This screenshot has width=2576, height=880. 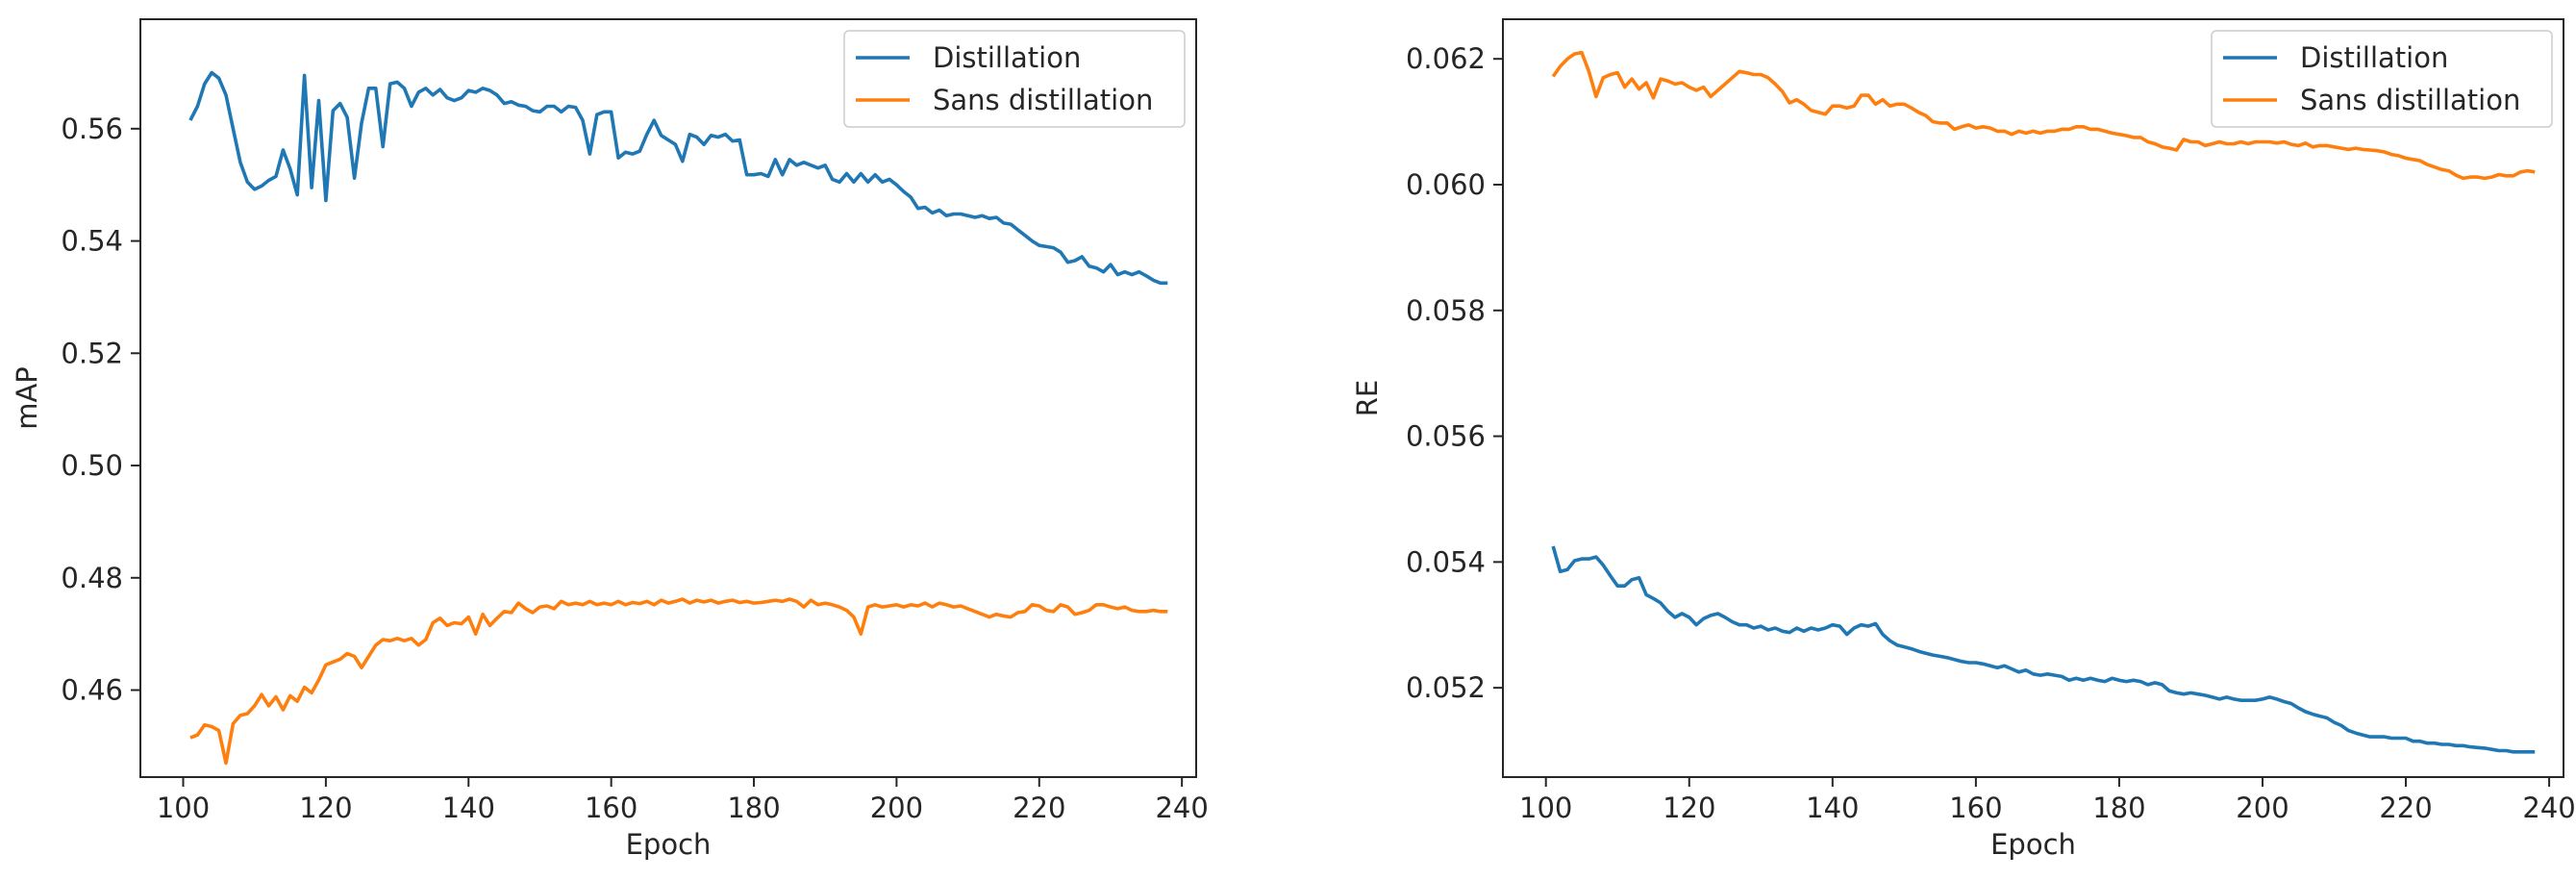 What do you see at coordinates (1446, 561) in the screenshot?
I see `y-tick-label: 0.054` at bounding box center [1446, 561].